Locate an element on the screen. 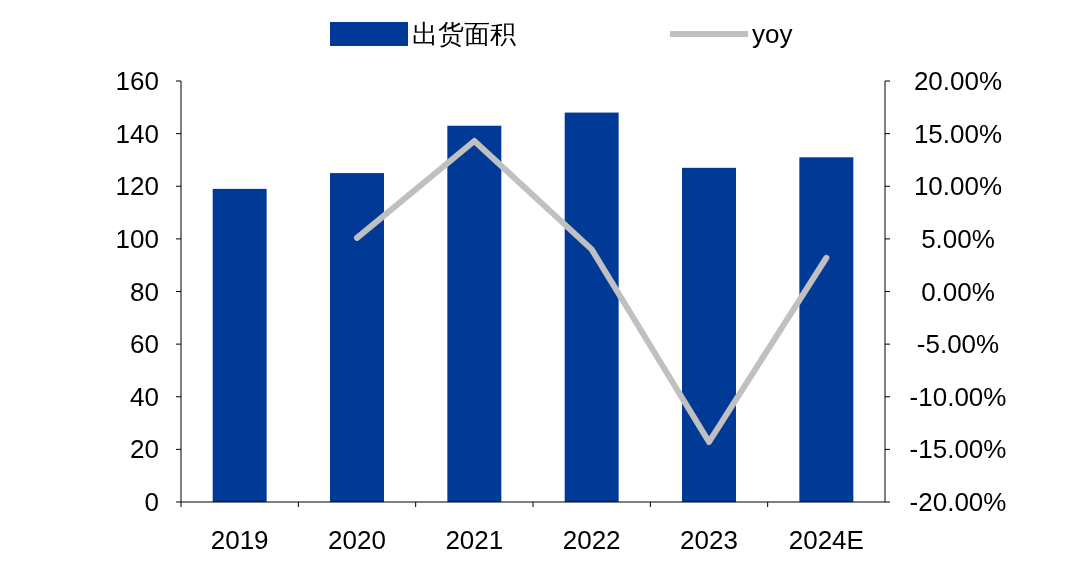 The height and width of the screenshot is (564, 1080). legend-label: yoy is located at coordinates (772, 34).